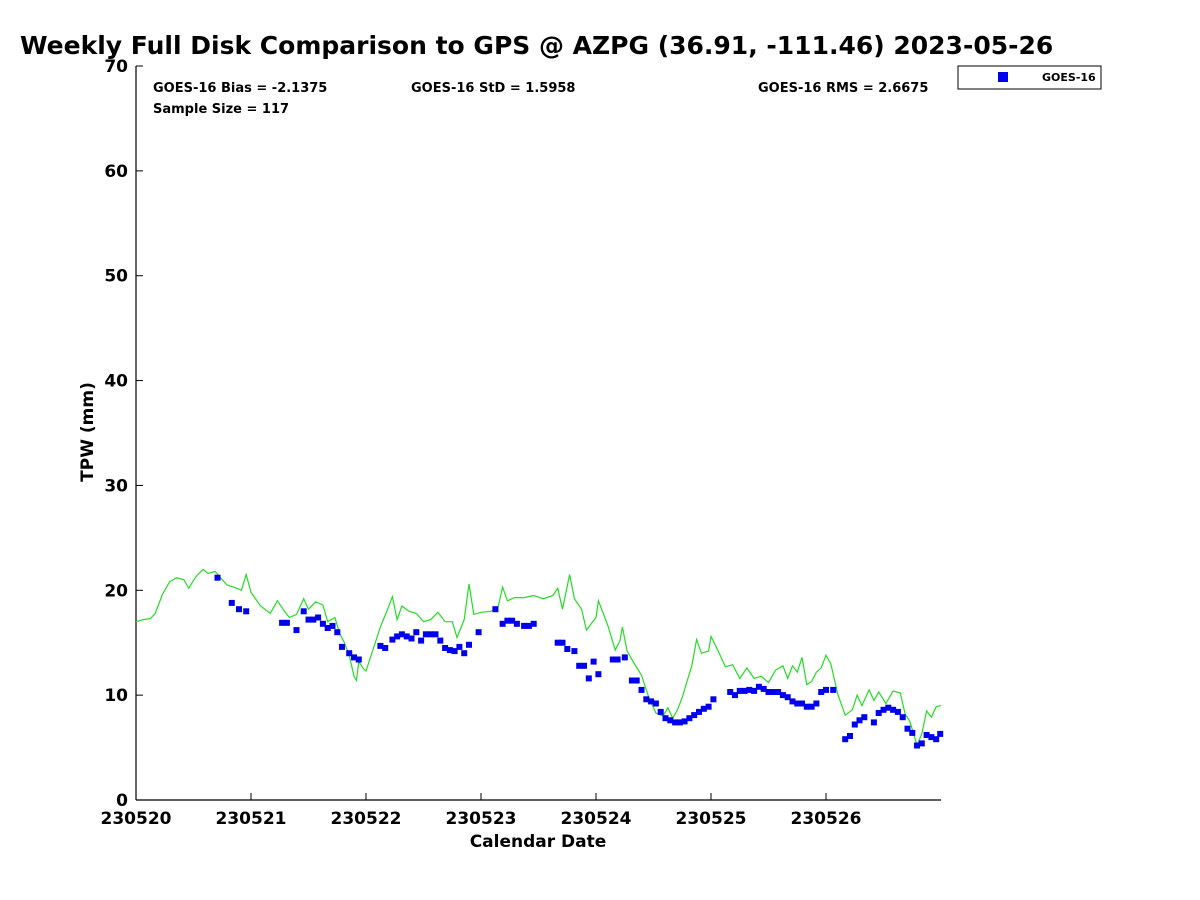  Describe the element at coordinates (136, 819) in the screenshot. I see `x-tick-label: 230520` at that location.